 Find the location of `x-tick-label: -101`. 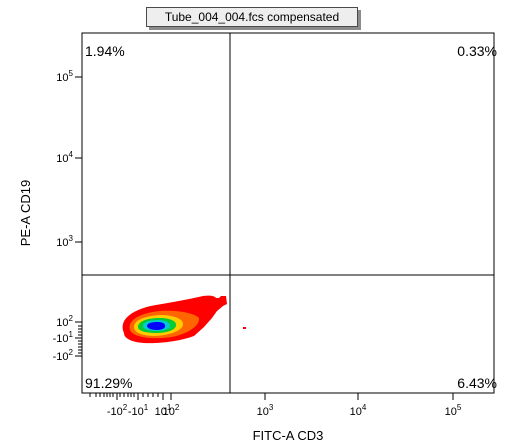

x-tick-label: -101 is located at coordinates (138, 410).